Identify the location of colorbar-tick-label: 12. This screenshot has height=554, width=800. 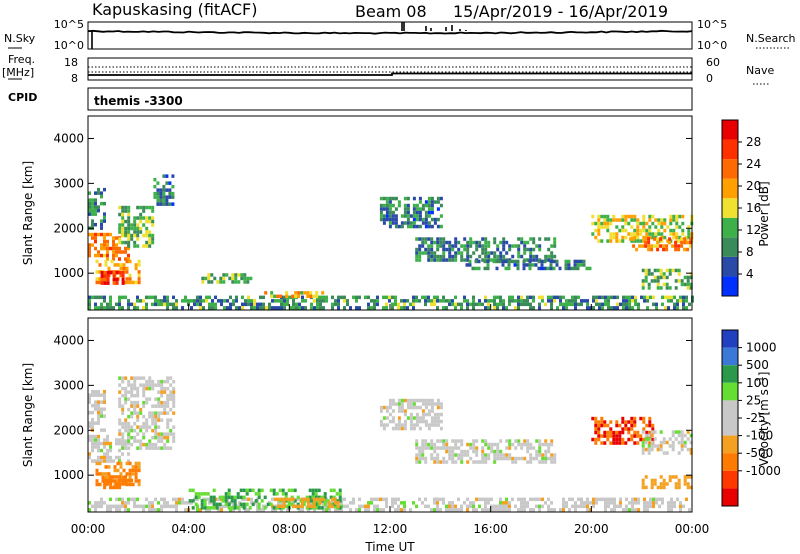
(753, 230).